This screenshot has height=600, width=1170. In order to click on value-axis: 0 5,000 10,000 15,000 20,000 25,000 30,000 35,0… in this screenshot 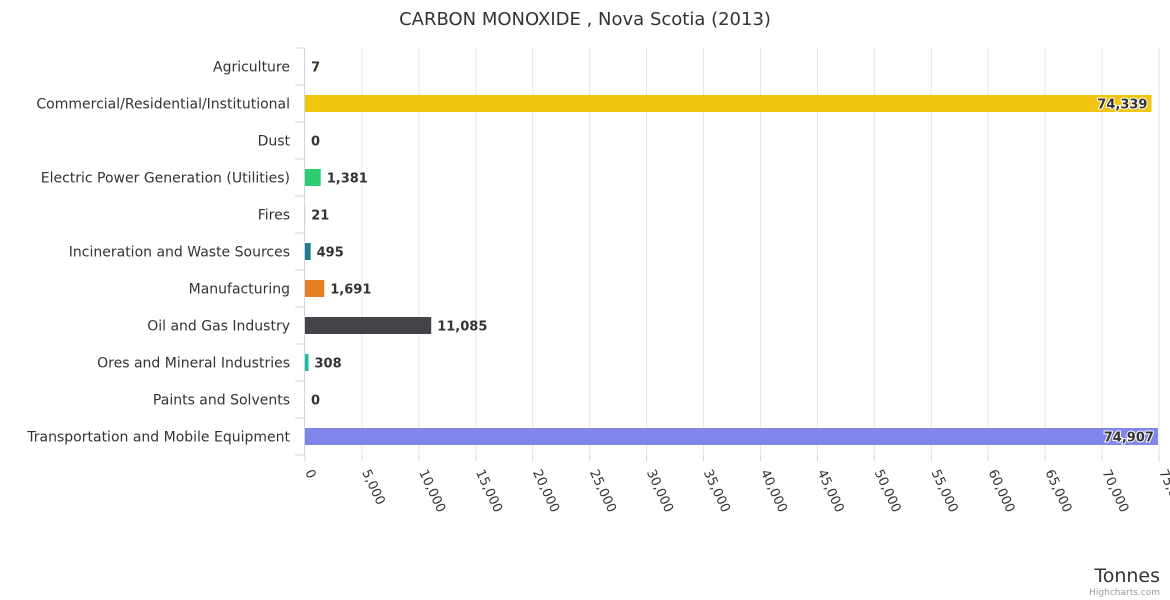, I will do `click(735, 485)`.